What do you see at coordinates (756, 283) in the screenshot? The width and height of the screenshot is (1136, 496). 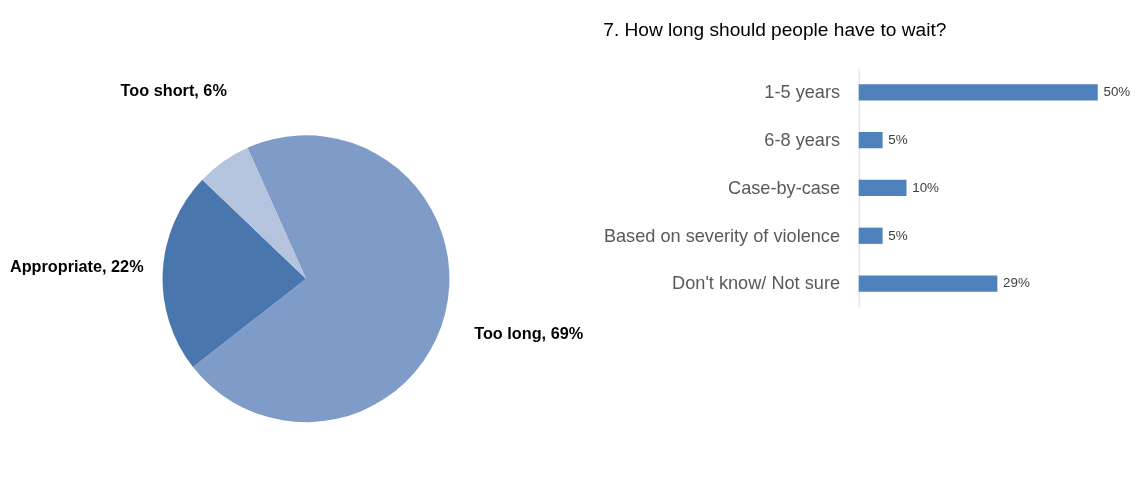 I see `y-tick-label: Don't know/ Not sure` at bounding box center [756, 283].